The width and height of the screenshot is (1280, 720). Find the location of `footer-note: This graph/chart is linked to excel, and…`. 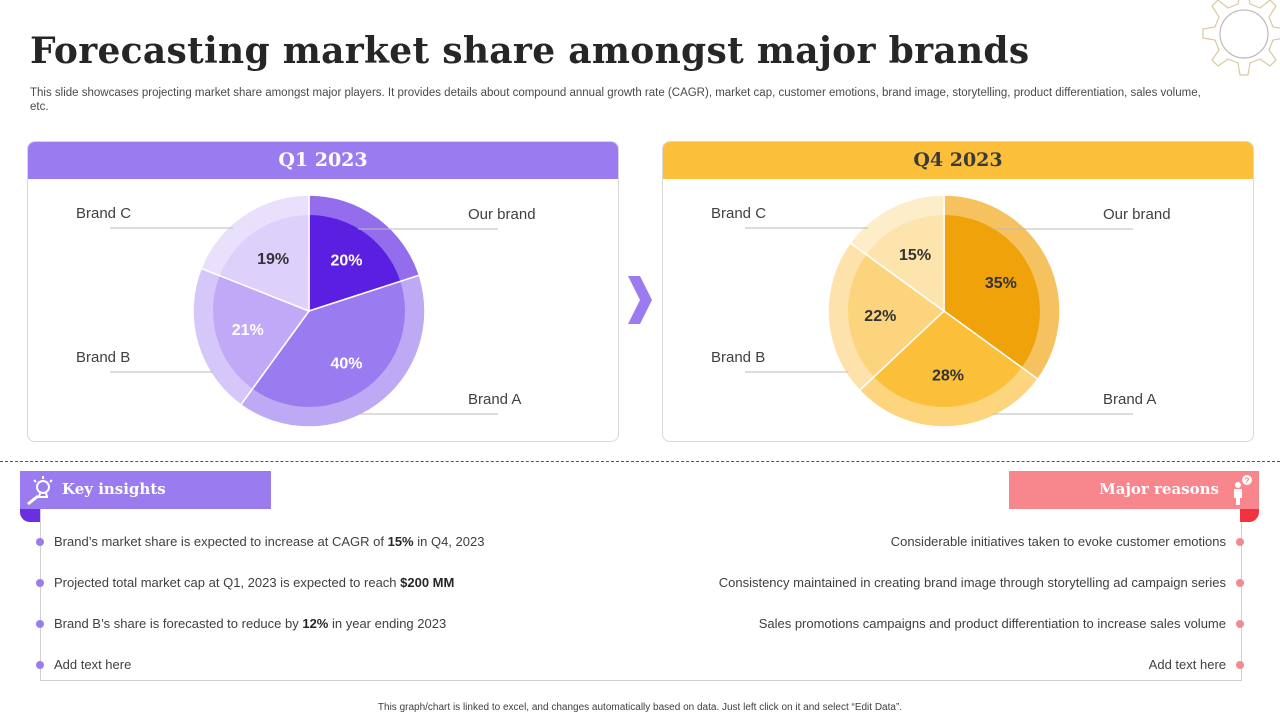

footer-note: This graph/chart is linked to excel, and… is located at coordinates (640, 707).